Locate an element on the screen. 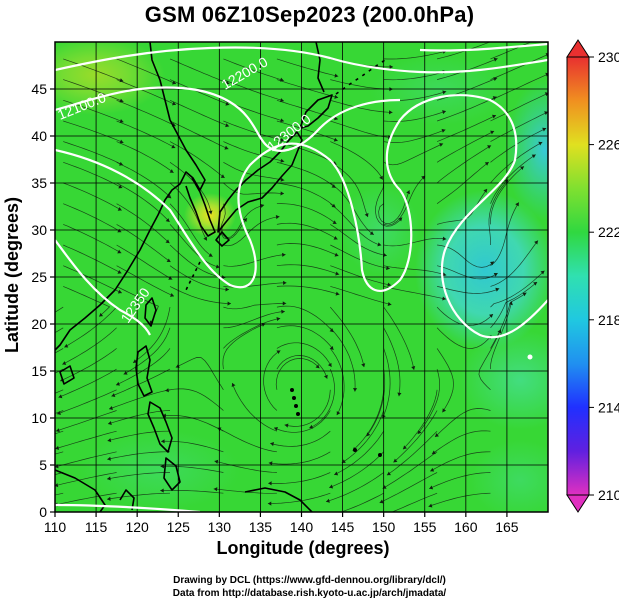 This screenshot has width=619, height=605. colorbar-scale is located at coordinates (578, 276).